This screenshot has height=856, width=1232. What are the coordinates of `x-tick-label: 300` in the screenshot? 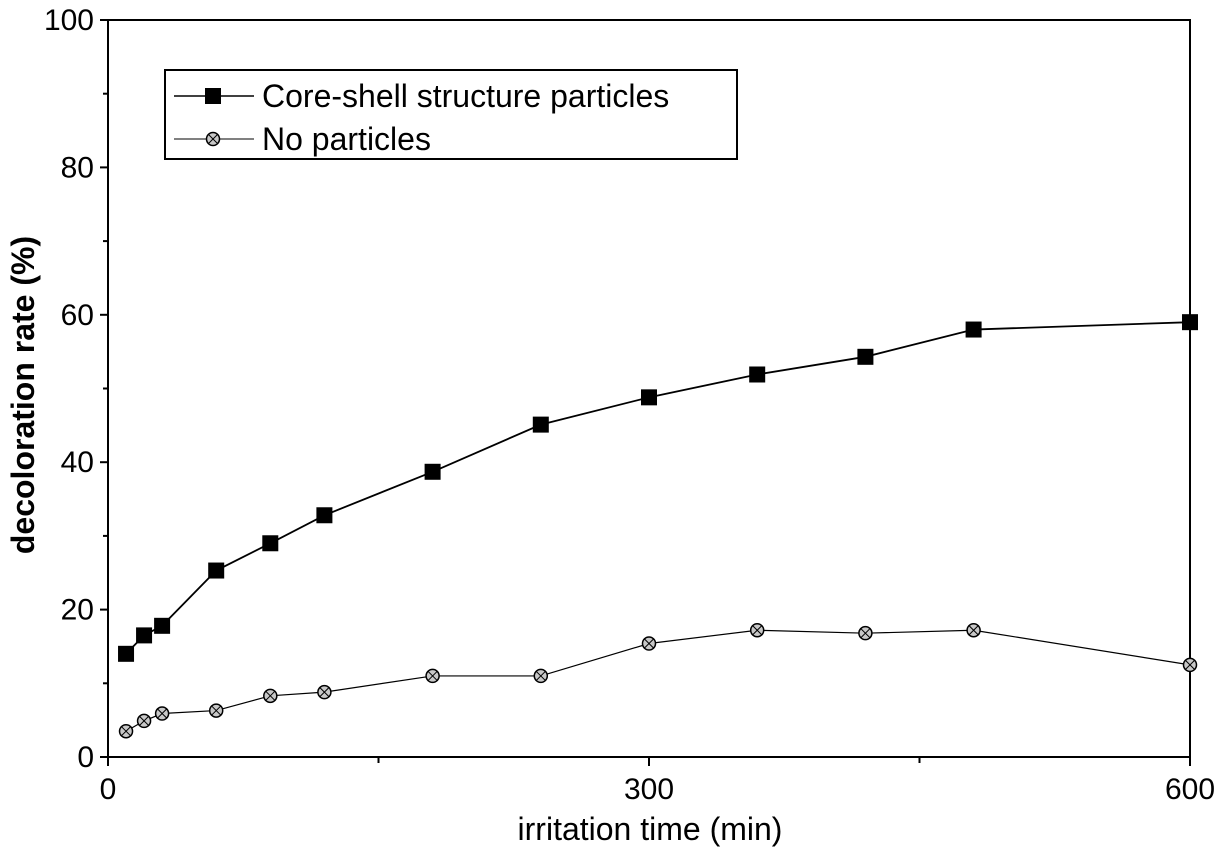 It's located at (649, 789).